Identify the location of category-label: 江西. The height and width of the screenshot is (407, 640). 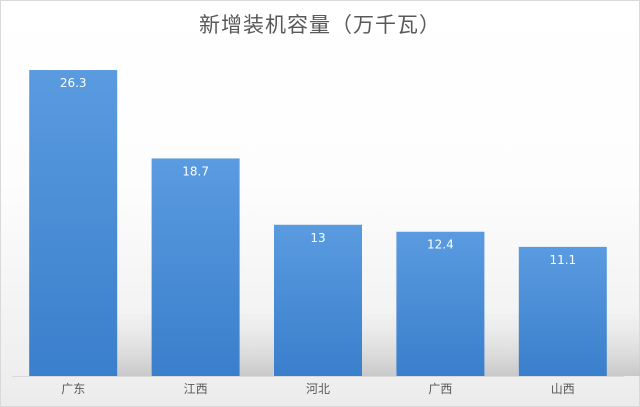
(196, 389).